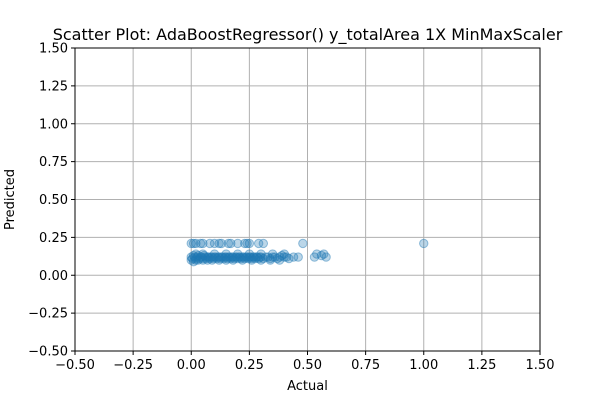  I want to click on y-tick-label: 1.25, so click(53, 86).